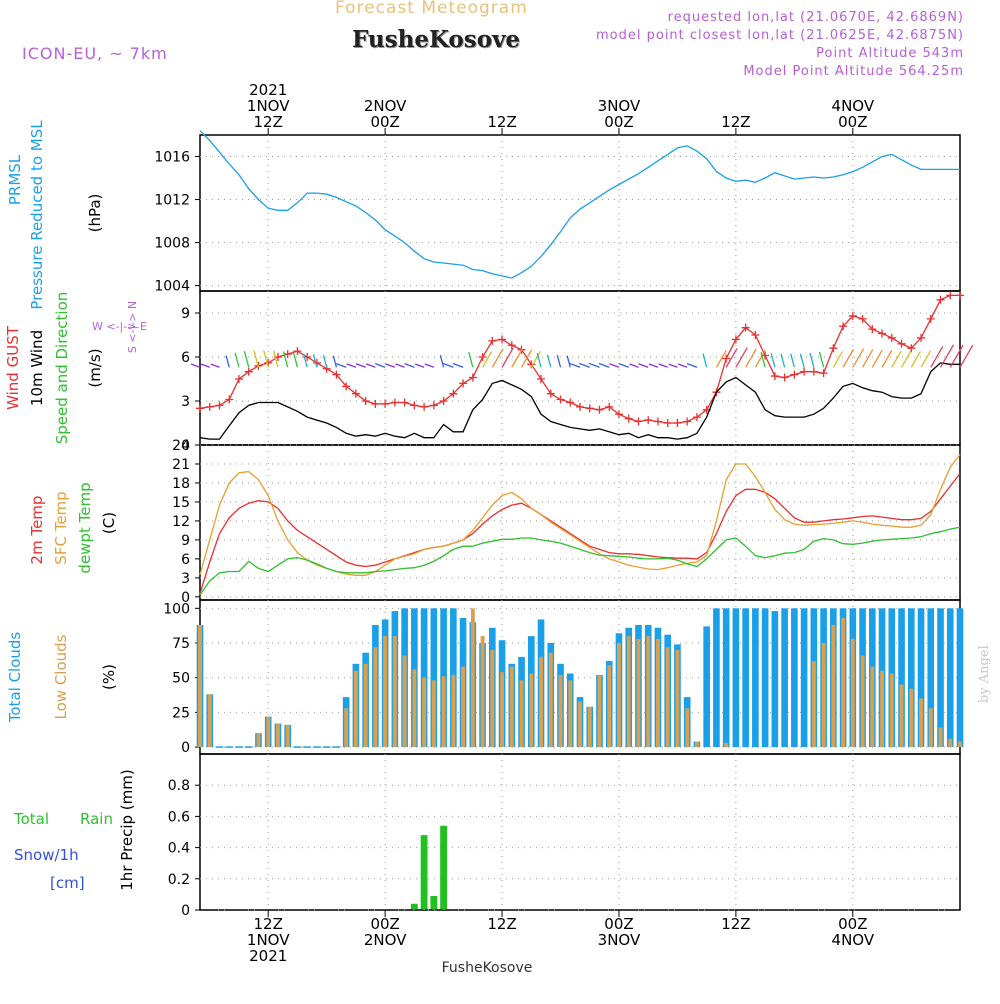  I want to click on precipitation-ytick-label: 0, so click(185, 911).